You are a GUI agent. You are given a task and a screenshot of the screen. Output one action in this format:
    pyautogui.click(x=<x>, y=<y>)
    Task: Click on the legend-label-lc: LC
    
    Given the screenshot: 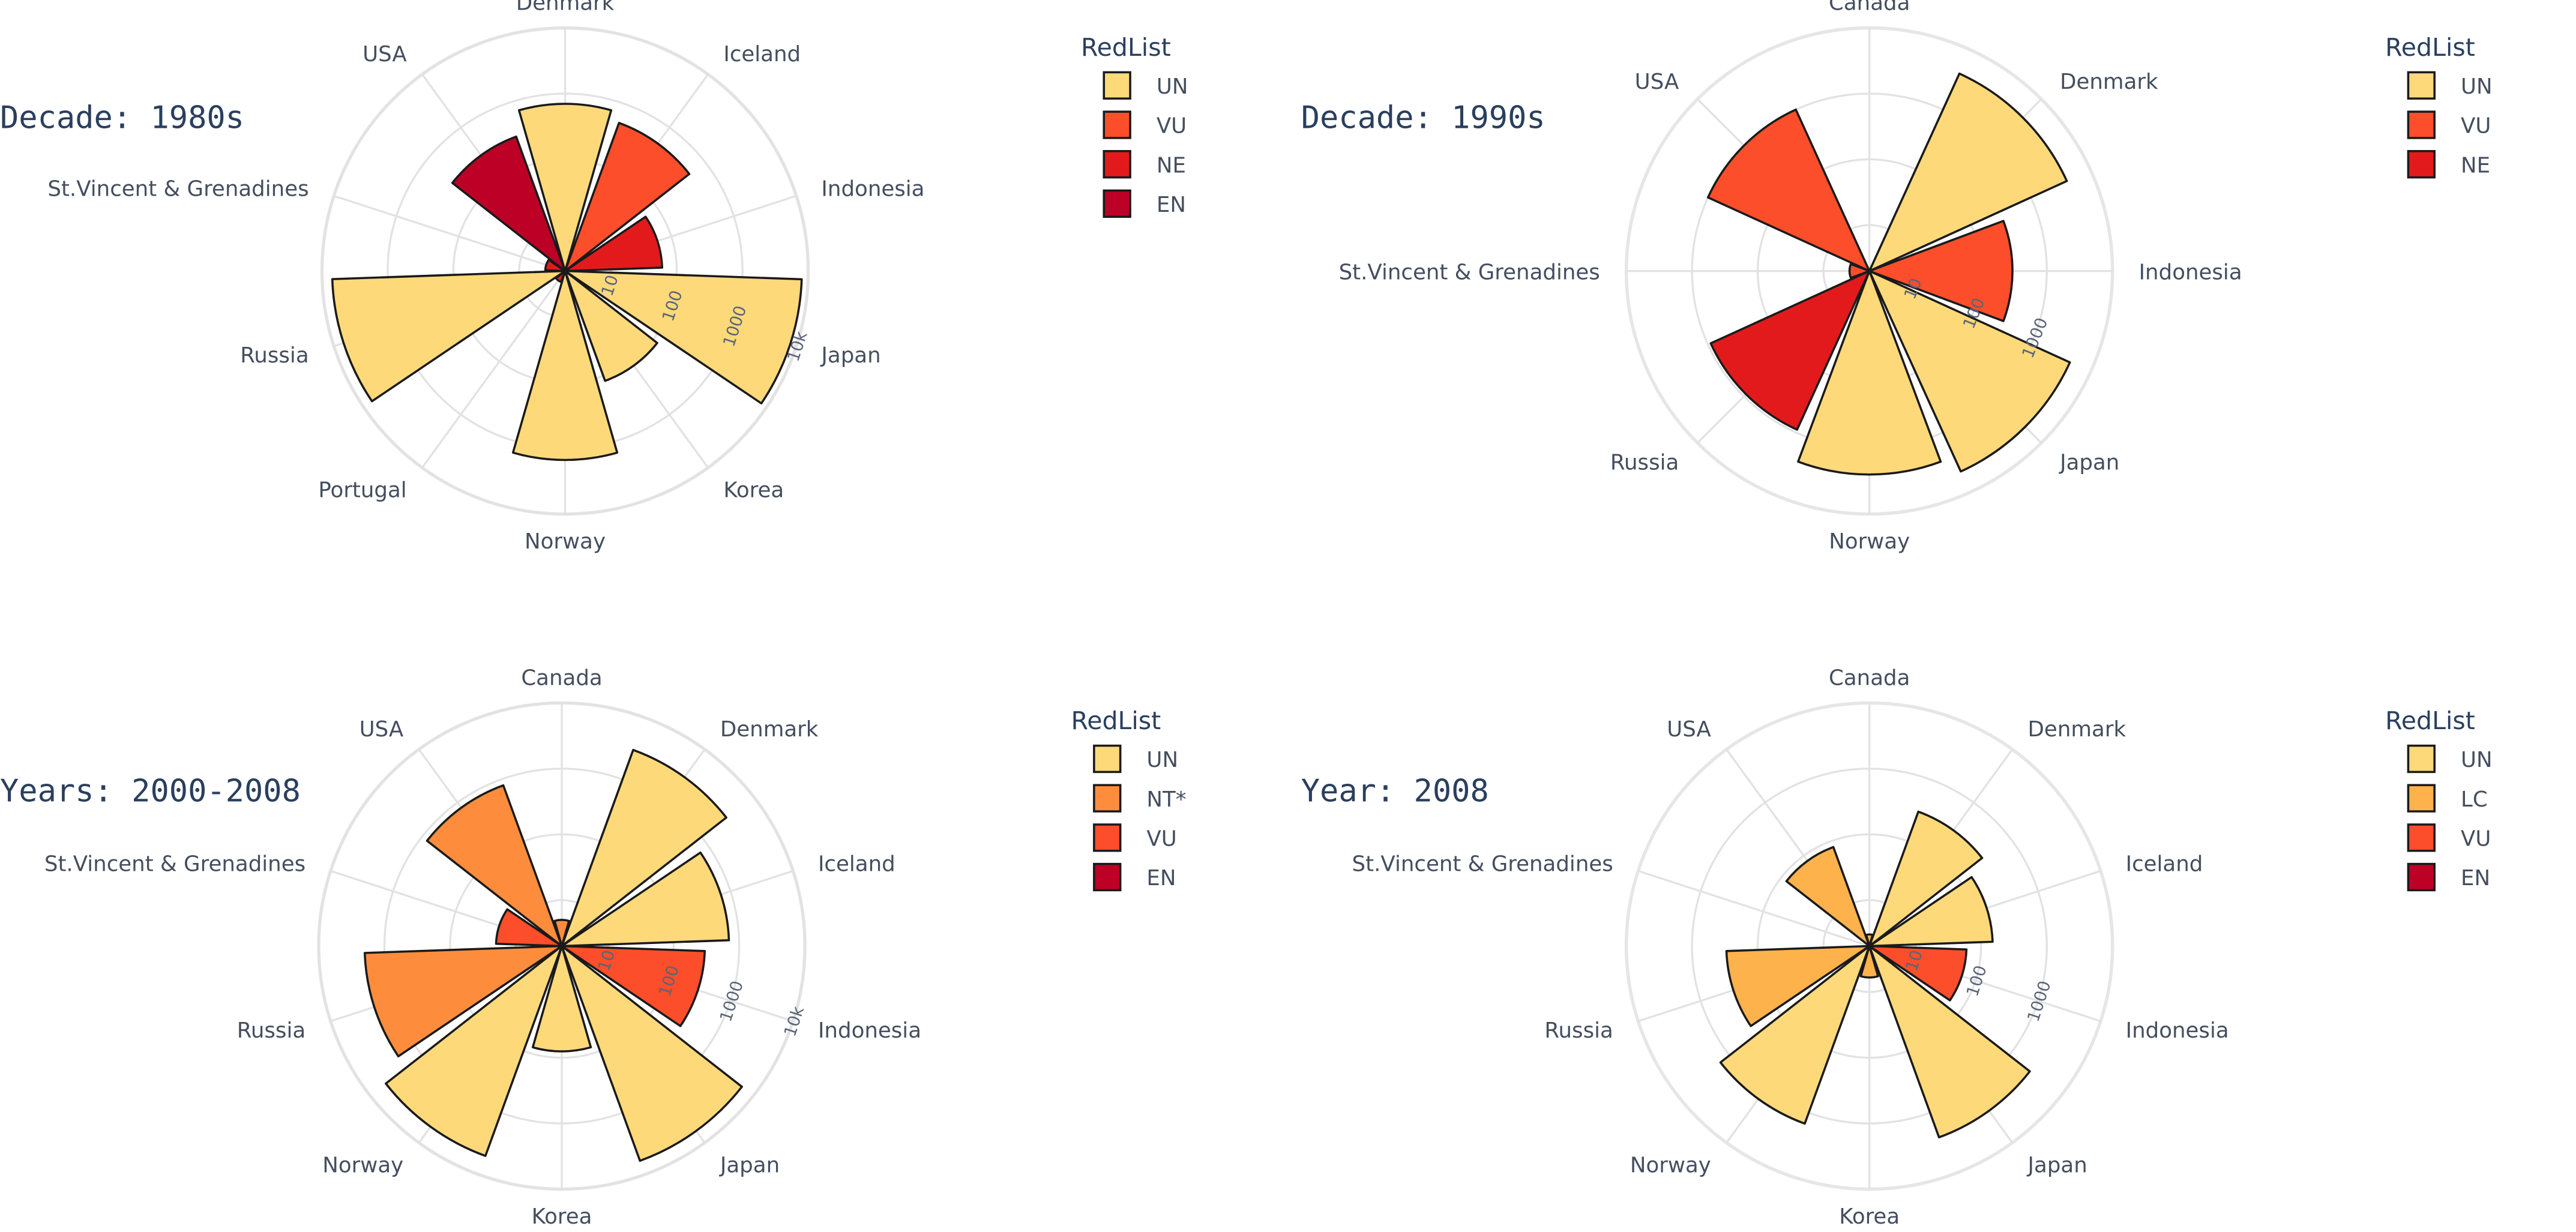 What is the action you would take?
    pyautogui.click(x=2474, y=799)
    